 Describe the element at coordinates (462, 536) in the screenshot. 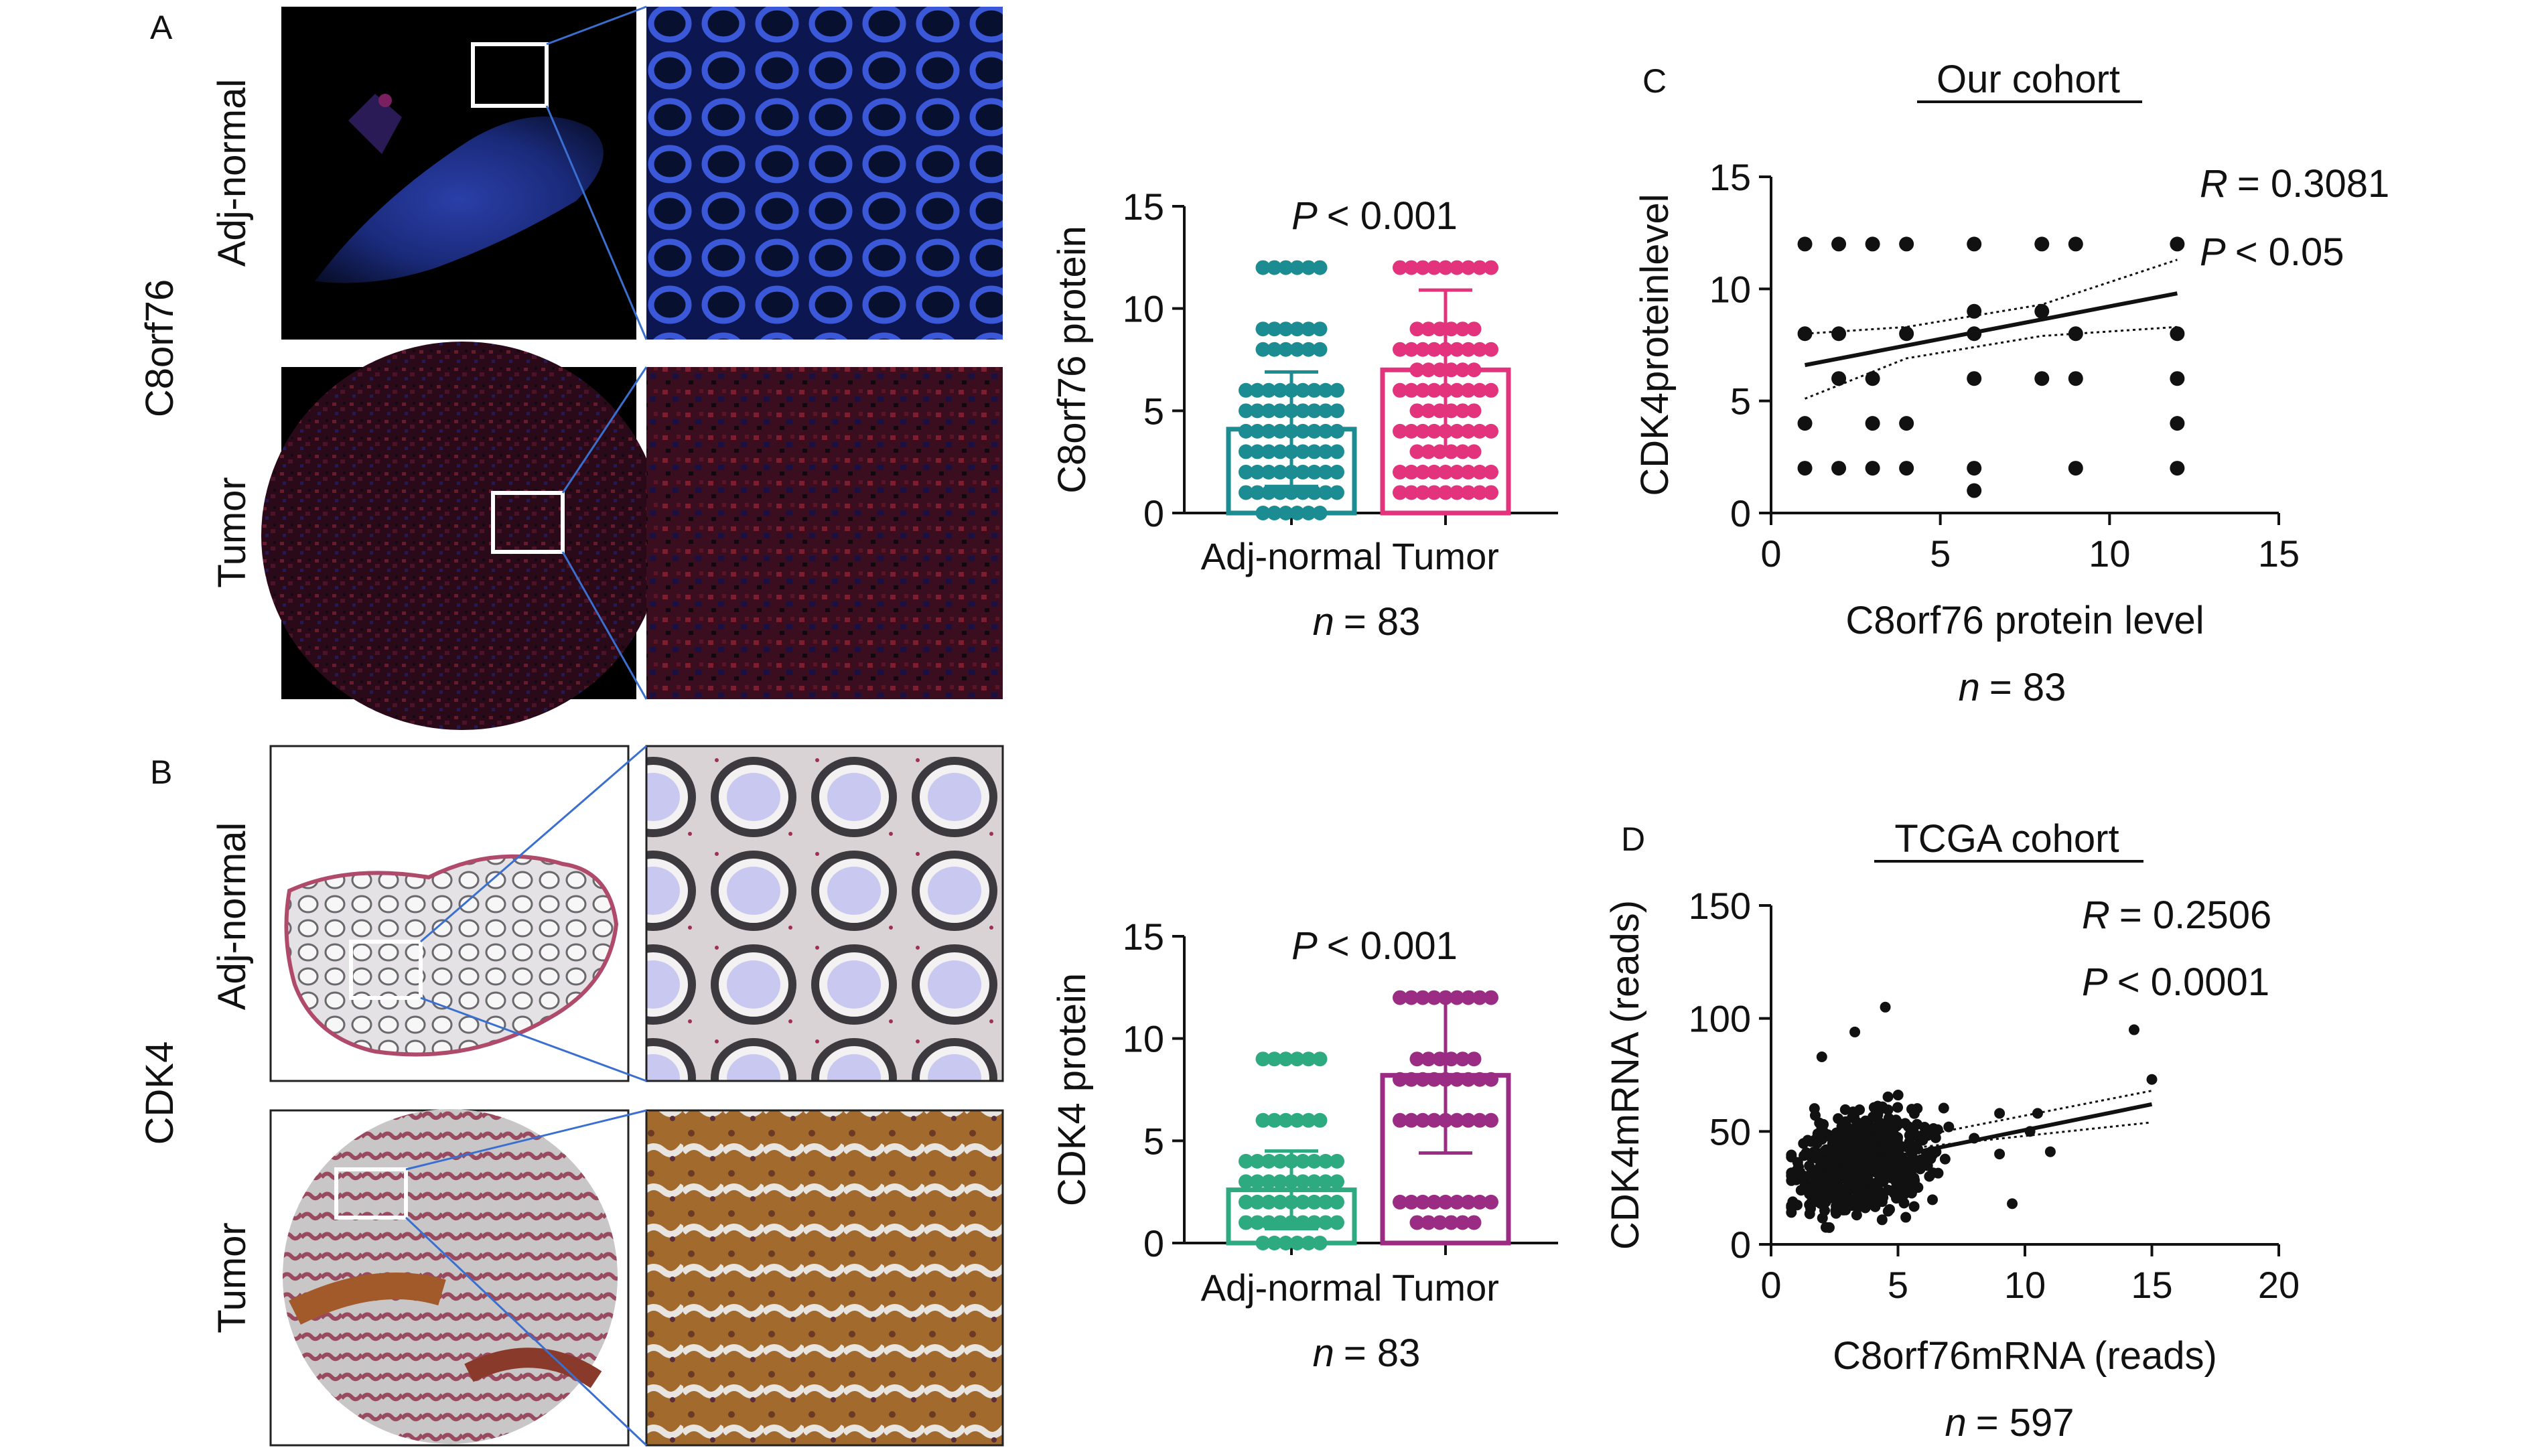

I see `micrograph-a-tumor-overview` at that location.